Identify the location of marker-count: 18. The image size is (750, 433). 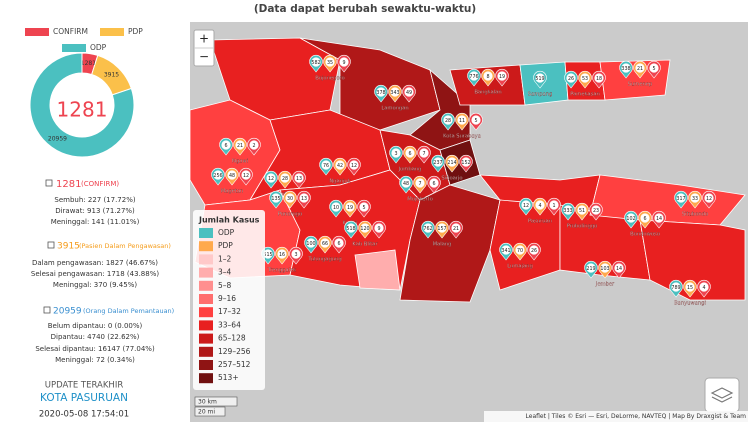
(599, 79).